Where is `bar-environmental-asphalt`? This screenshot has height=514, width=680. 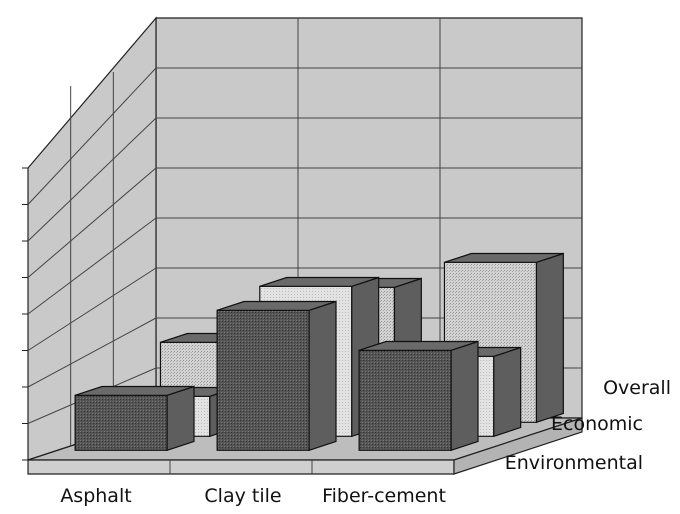 bar-environmental-asphalt is located at coordinates (134, 418).